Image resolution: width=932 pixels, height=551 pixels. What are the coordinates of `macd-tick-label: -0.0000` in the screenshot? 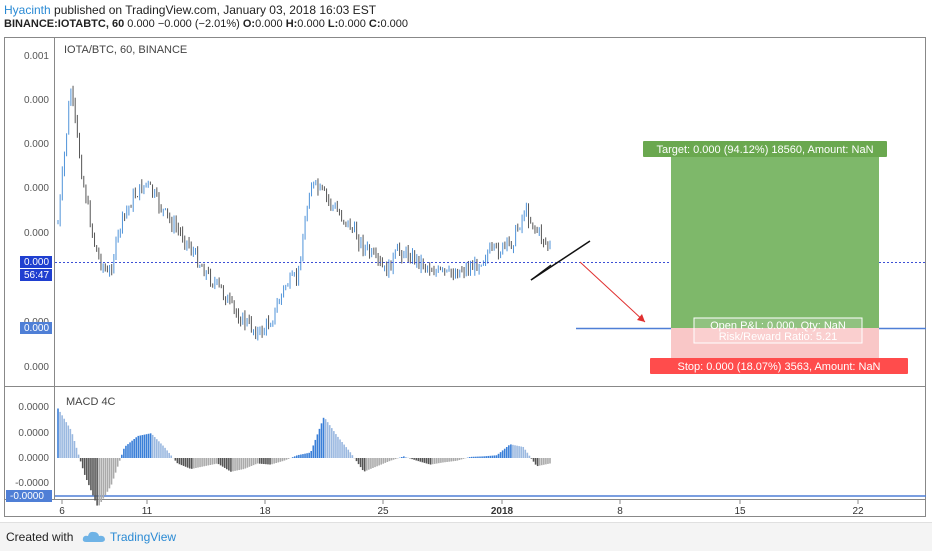 It's located at (32, 483).